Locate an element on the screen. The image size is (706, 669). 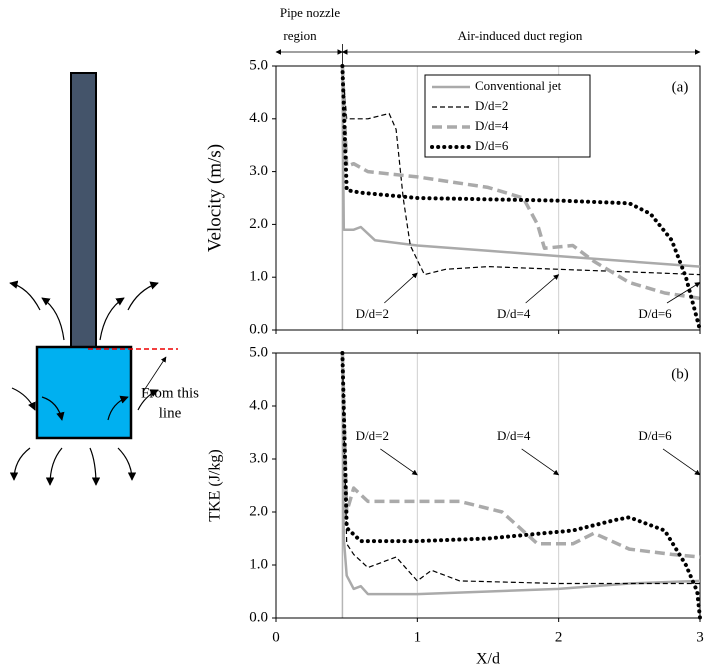
x-tick-label: 2 is located at coordinates (559, 637).